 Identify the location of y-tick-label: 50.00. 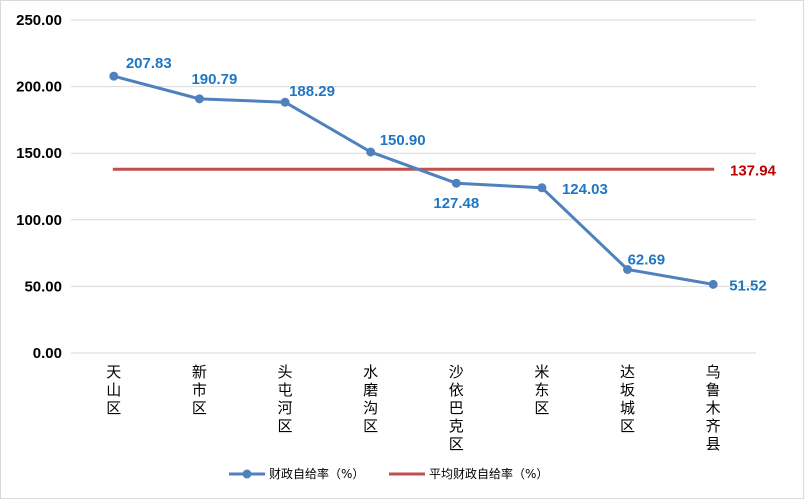
(43, 286).